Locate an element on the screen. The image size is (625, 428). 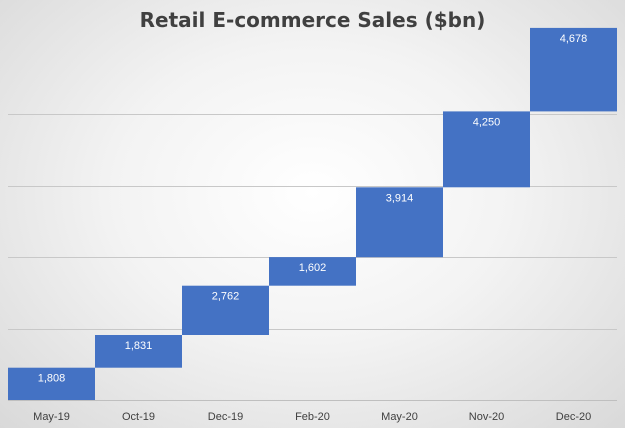
x-tick-label: Dec-20 is located at coordinates (573, 417).